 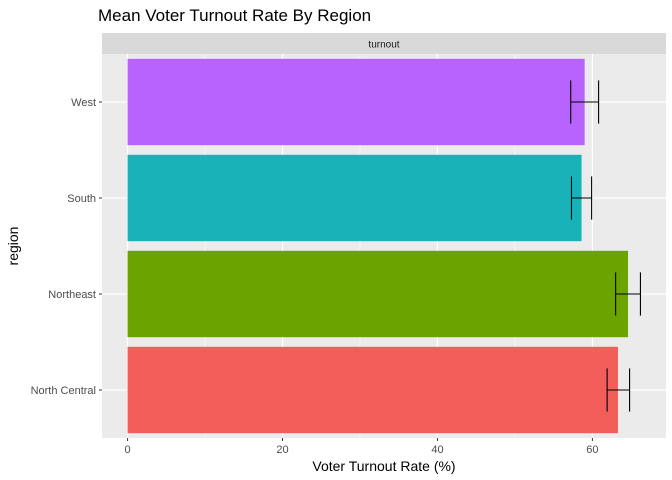 What do you see at coordinates (356, 102) in the screenshot?
I see `bar-west` at bounding box center [356, 102].